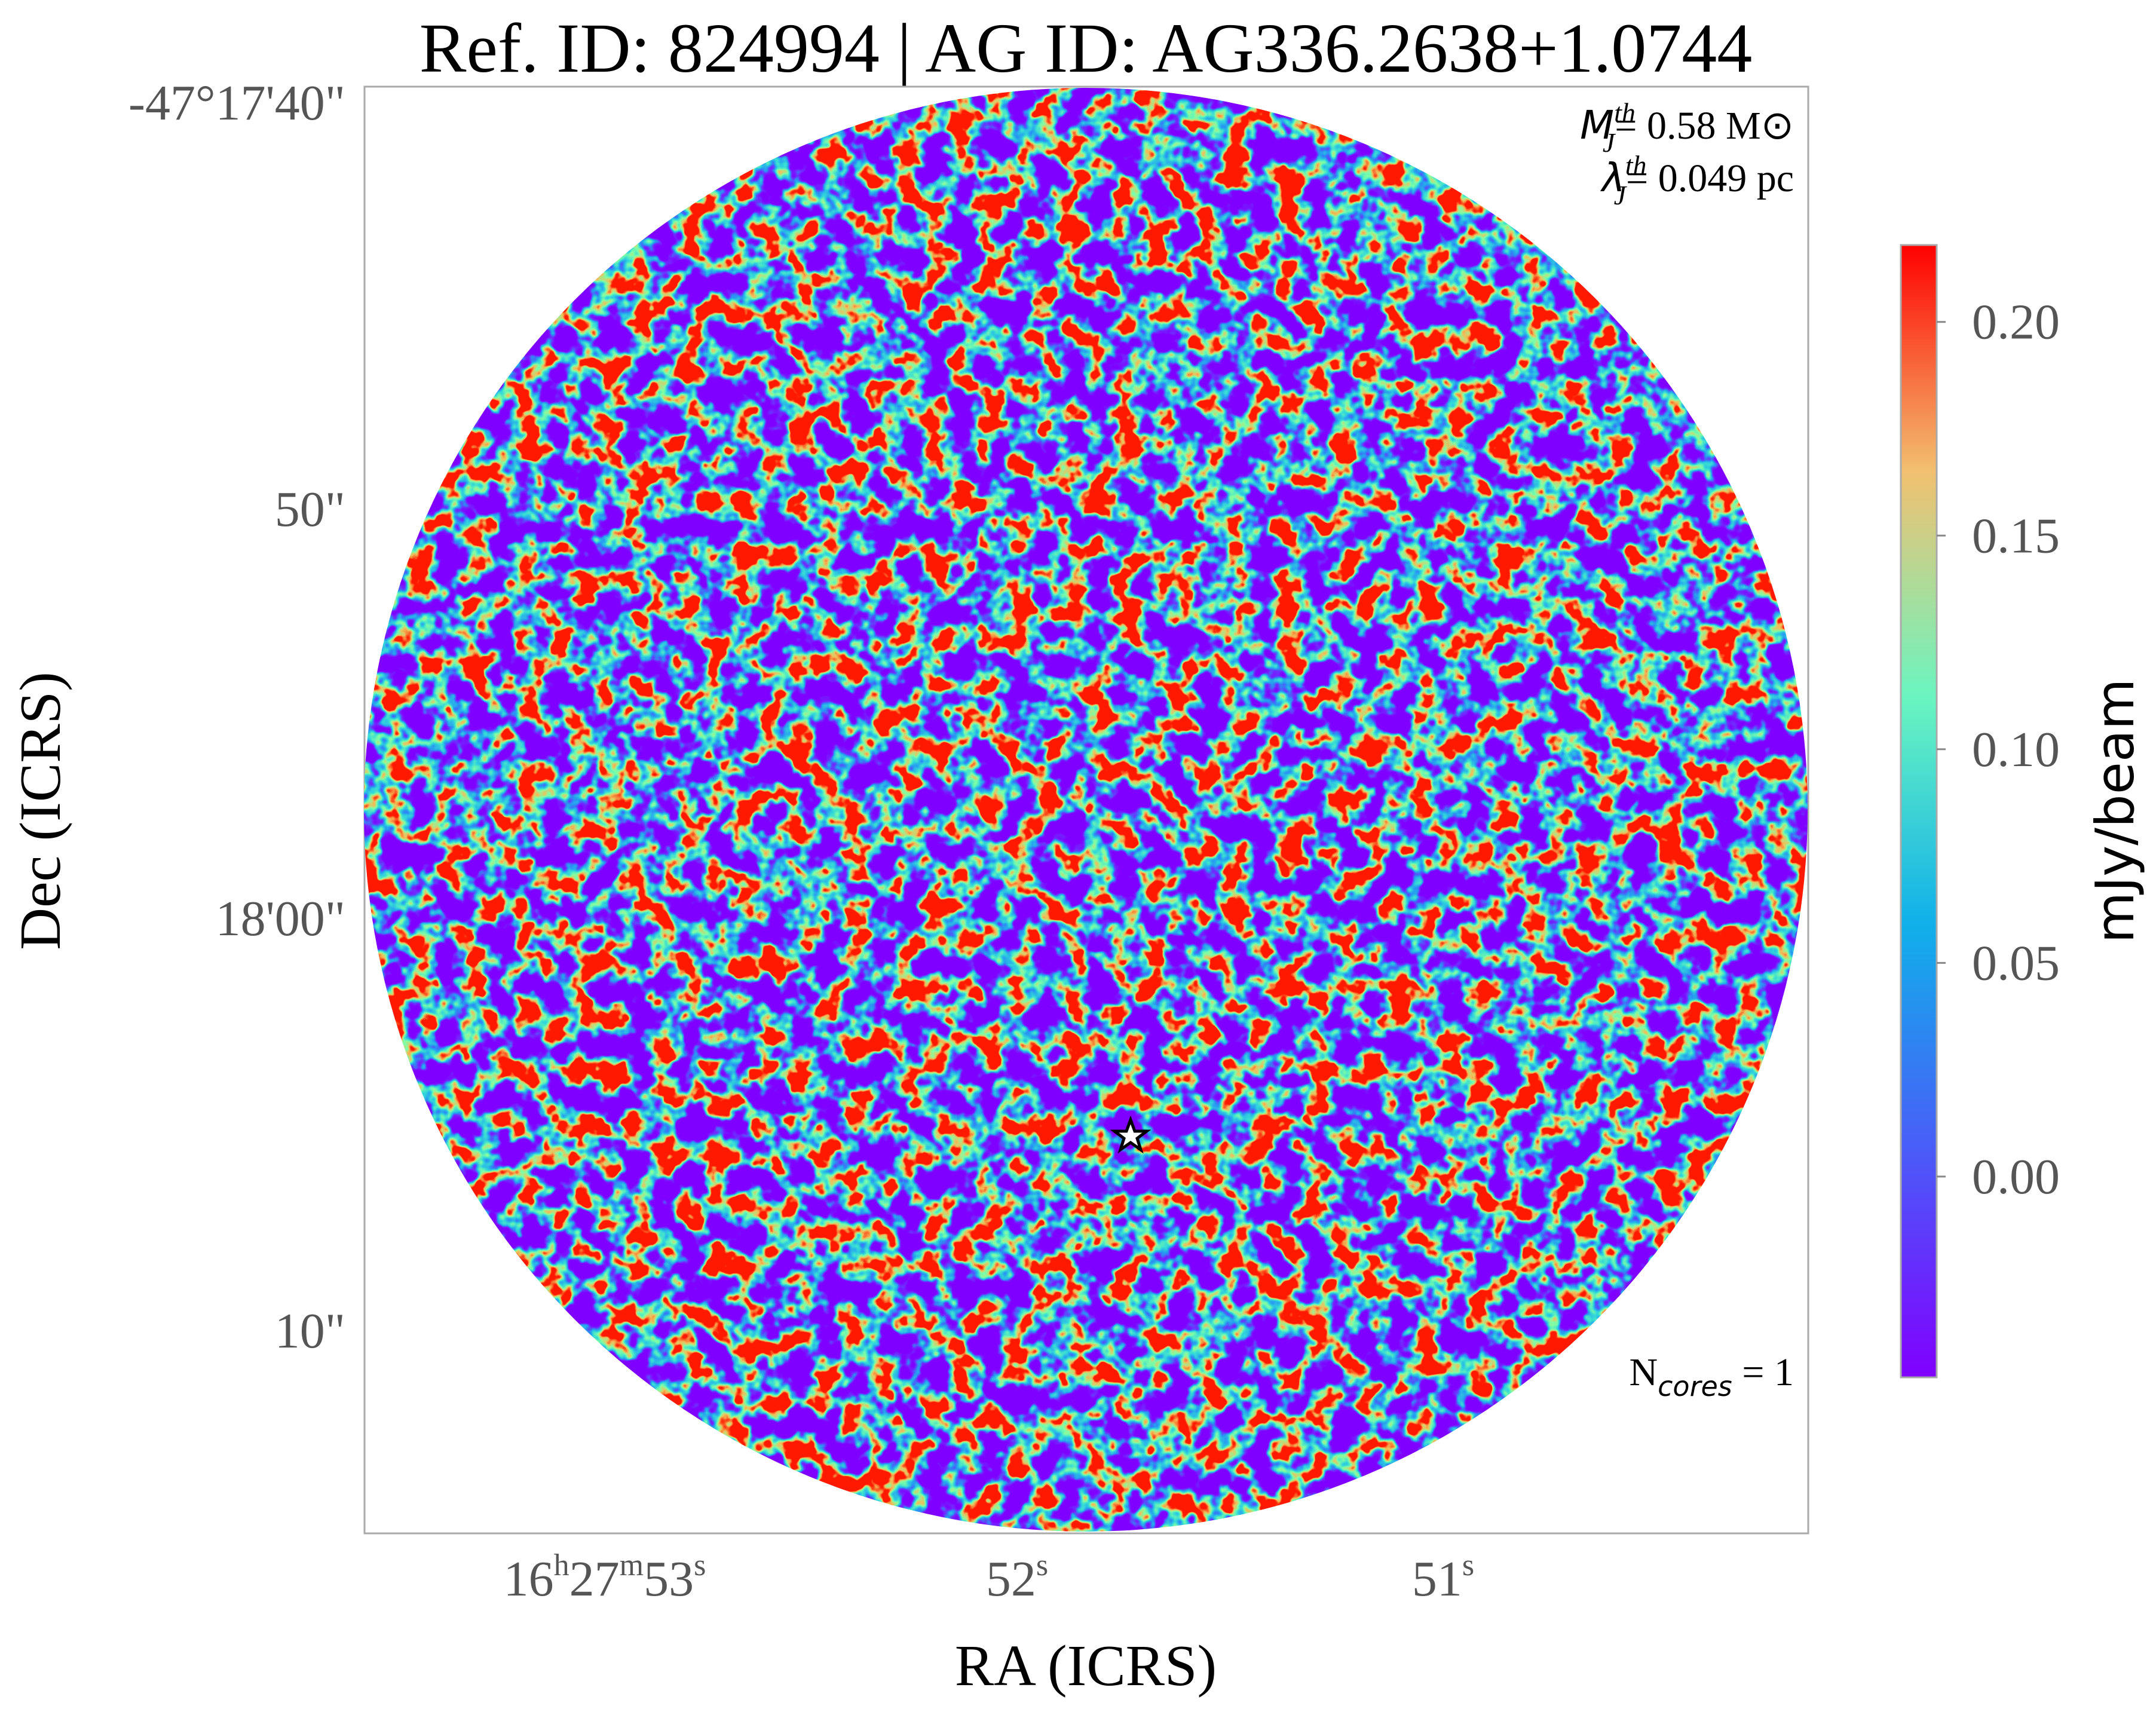  What do you see at coordinates (1011, 1579) in the screenshot?
I see `tick-number: 52` at bounding box center [1011, 1579].